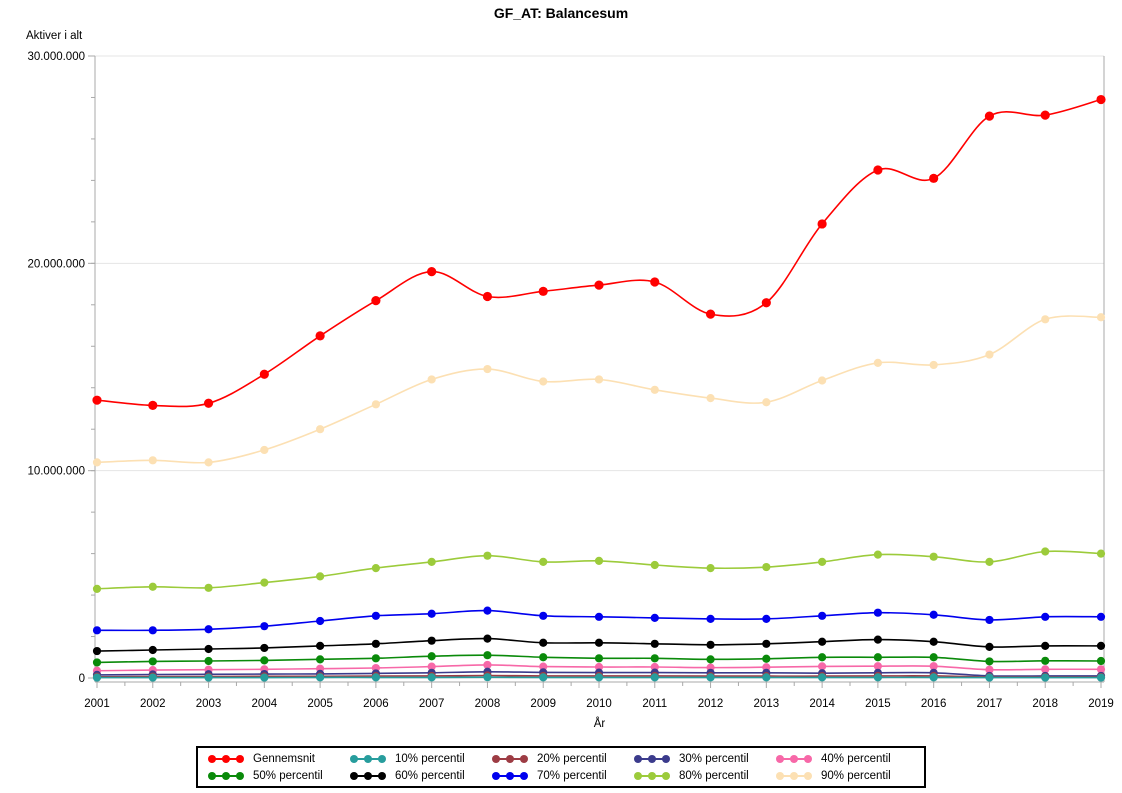 The height and width of the screenshot is (793, 1122). Describe the element at coordinates (430, 758) in the screenshot. I see `legend-label: 10% percentil` at that location.